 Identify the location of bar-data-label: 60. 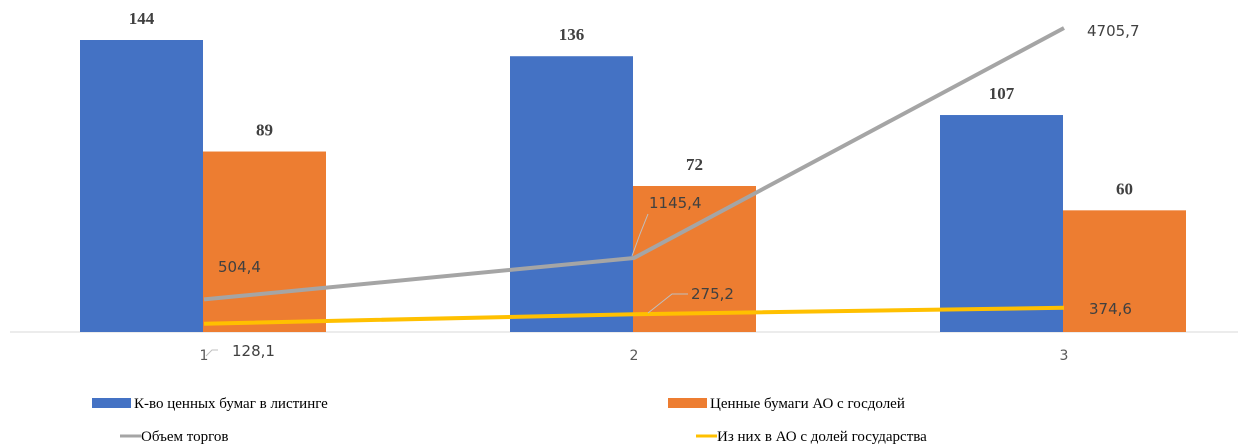
(1124, 188).